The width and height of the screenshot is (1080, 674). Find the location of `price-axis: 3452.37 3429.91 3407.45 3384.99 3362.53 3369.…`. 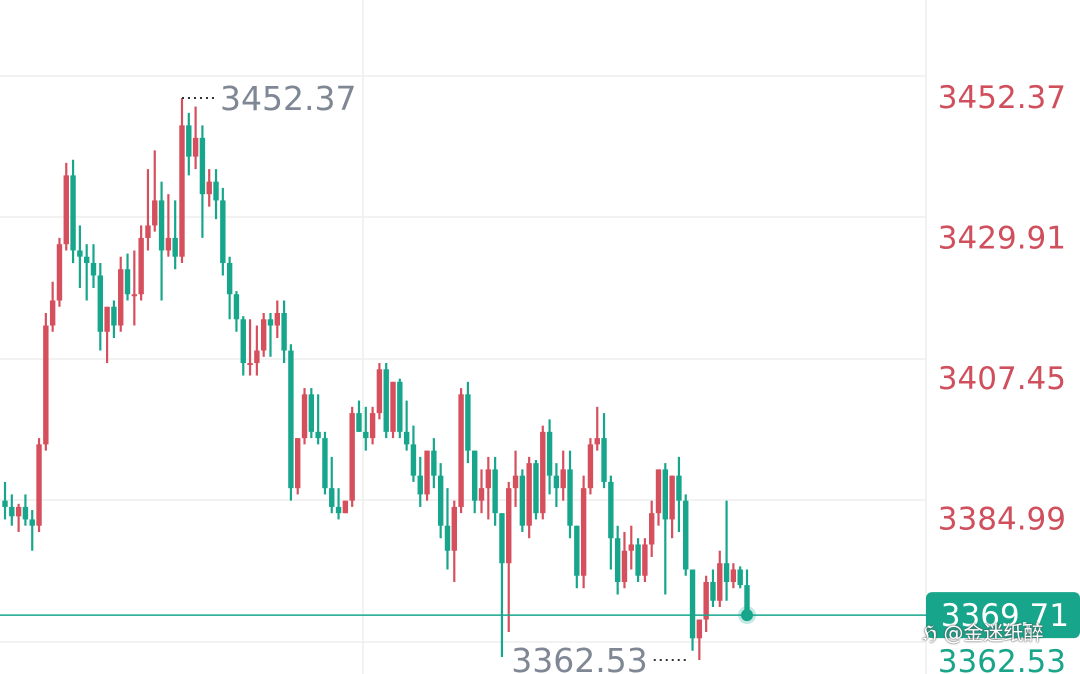

price-axis: 3452.37 3429.91 3407.45 3384.99 3362.53 3369.… is located at coordinates (1003, 377).